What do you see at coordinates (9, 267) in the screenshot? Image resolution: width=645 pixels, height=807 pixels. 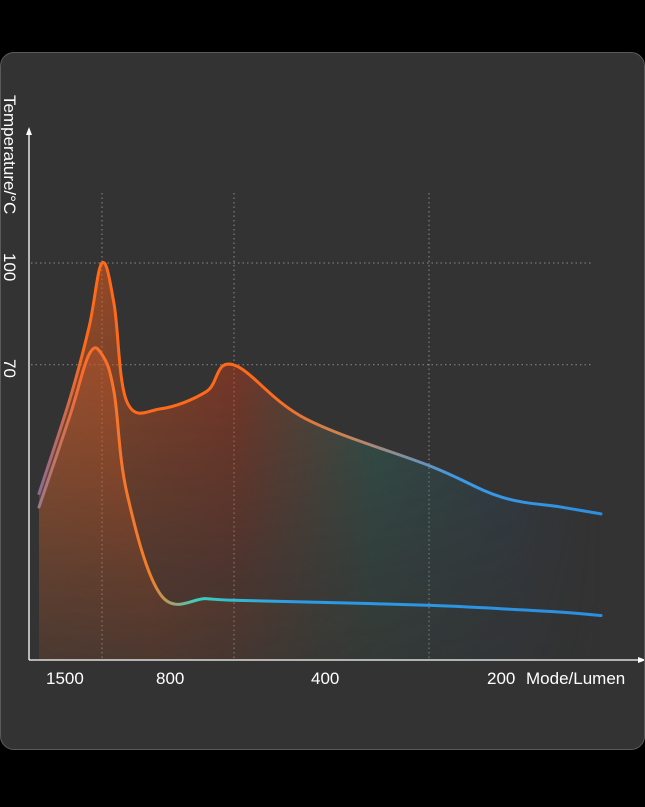 I see `y-tick-label-100: 100` at bounding box center [9, 267].